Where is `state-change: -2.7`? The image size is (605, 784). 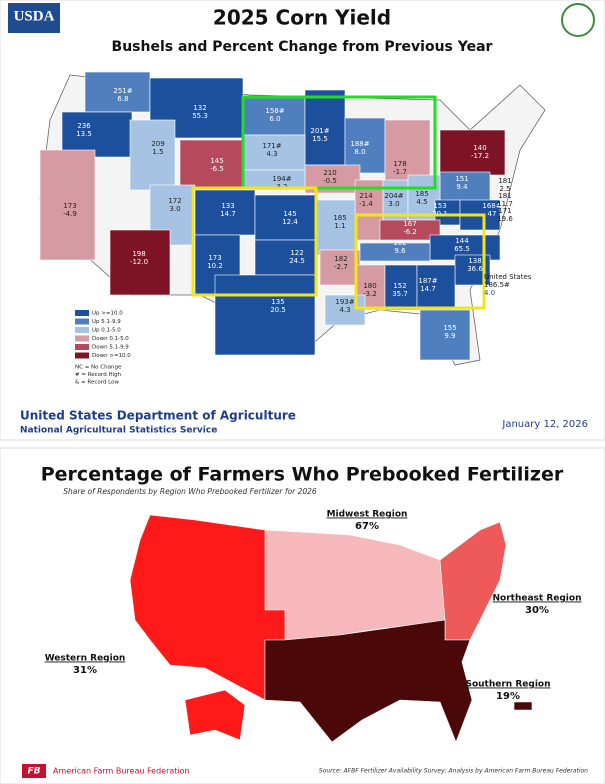
state-change: -2.7 is located at coordinates (341, 267).